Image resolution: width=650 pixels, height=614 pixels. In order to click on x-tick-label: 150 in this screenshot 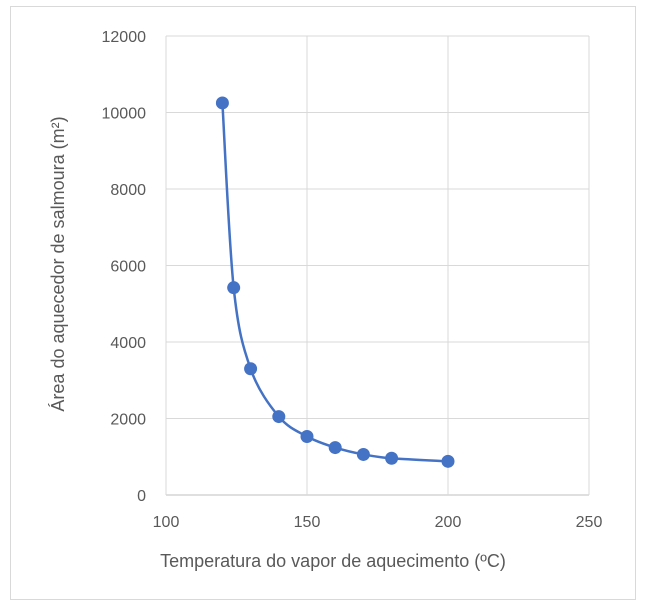, I will do `click(307, 522)`.